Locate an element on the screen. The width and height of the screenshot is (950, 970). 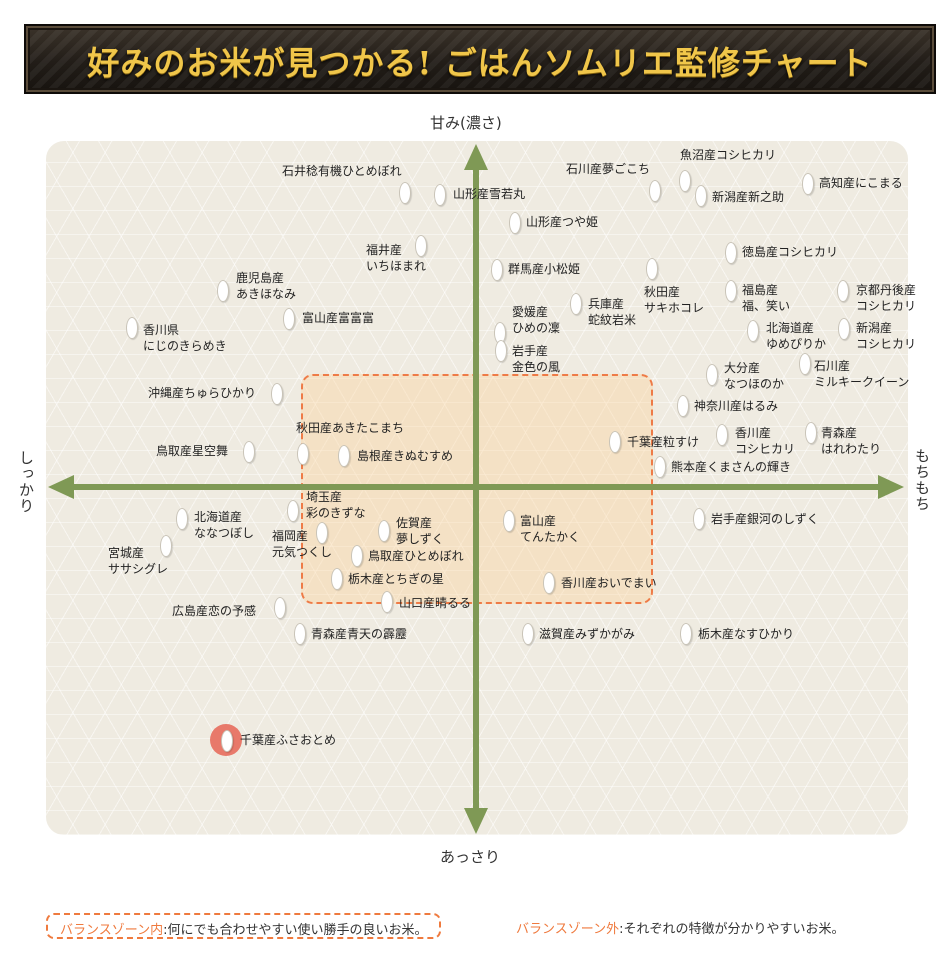
rice-label: 岩手産 金色の風 is located at coordinates (536, 359).